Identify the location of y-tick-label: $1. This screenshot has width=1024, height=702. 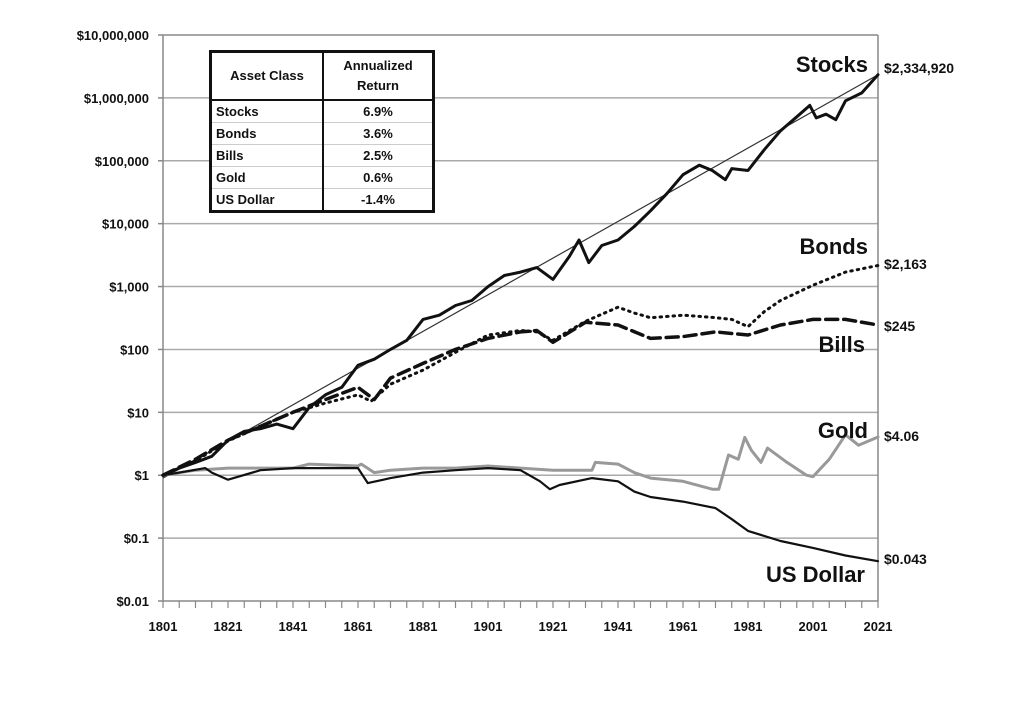
(142, 475).